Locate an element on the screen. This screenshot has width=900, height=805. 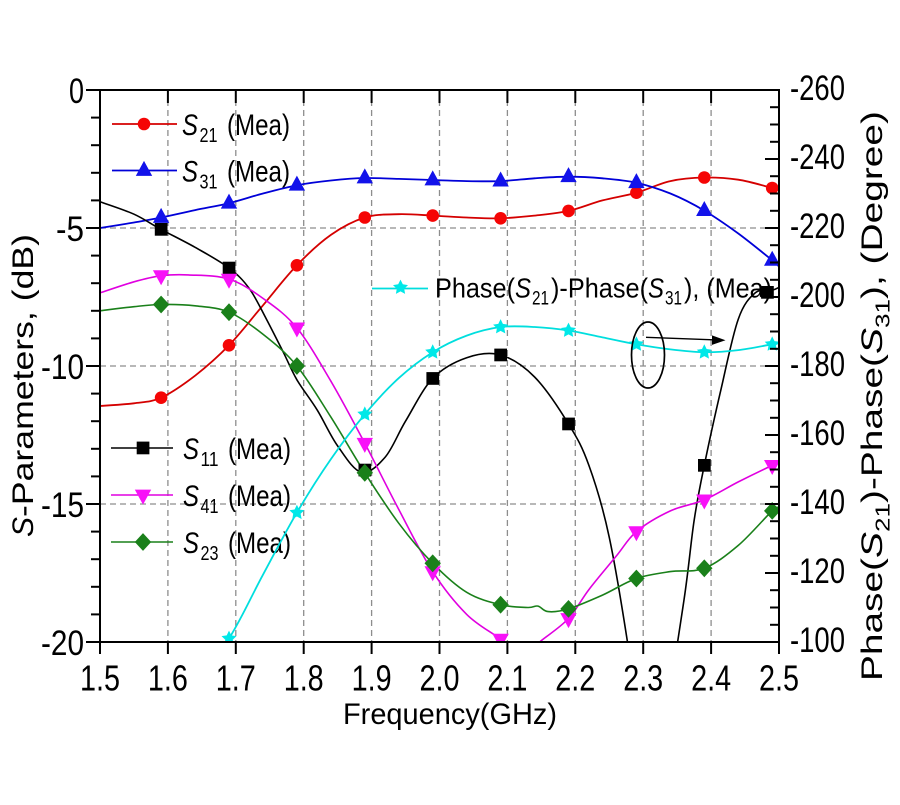
svg-text: -140 is located at coordinates (817, 502).